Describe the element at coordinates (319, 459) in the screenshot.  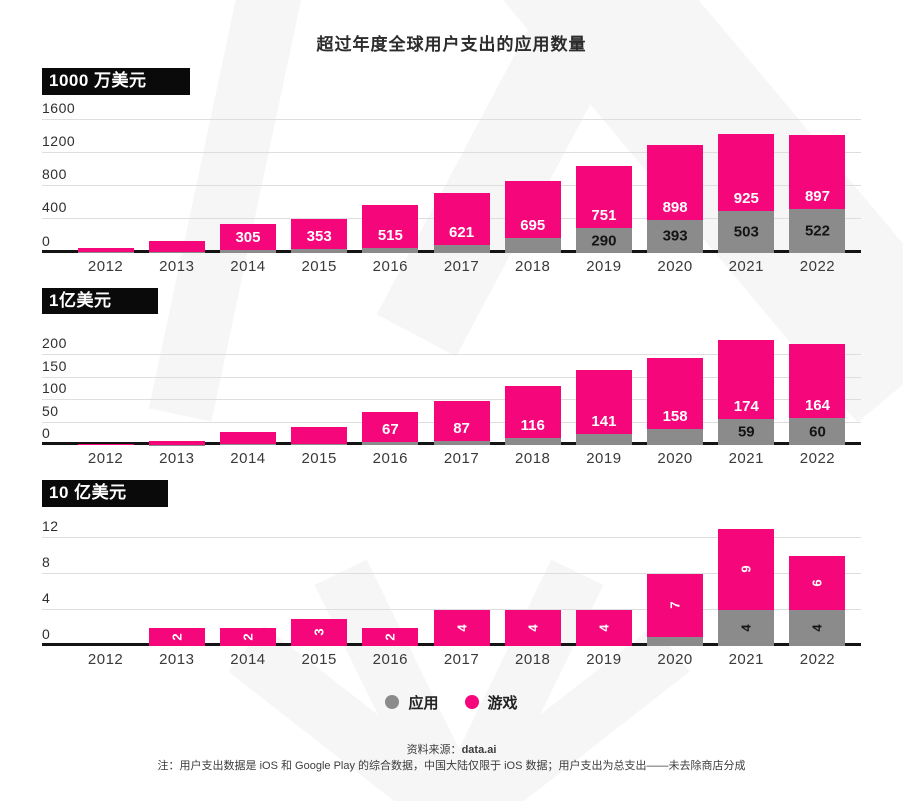
I see `year-label: 2015` at that location.